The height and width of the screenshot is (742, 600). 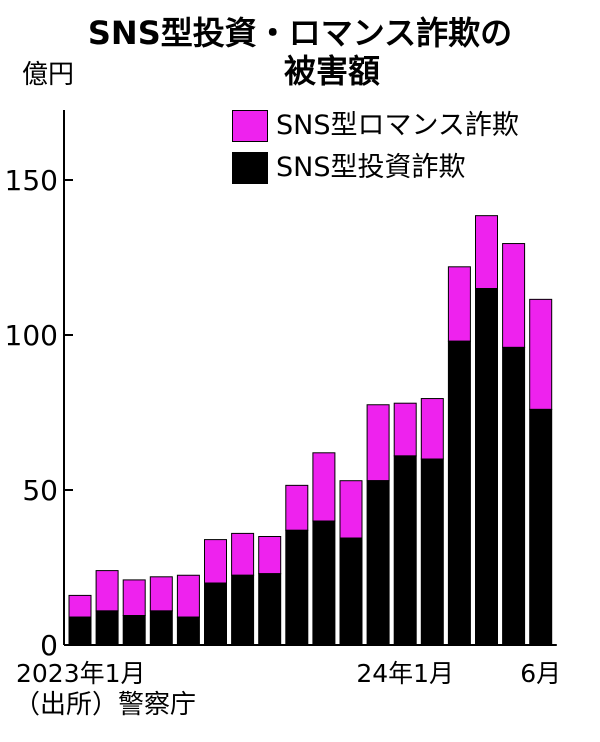 What do you see at coordinates (31, 180) in the screenshot?
I see `y-tick-label-150: 150` at bounding box center [31, 180].